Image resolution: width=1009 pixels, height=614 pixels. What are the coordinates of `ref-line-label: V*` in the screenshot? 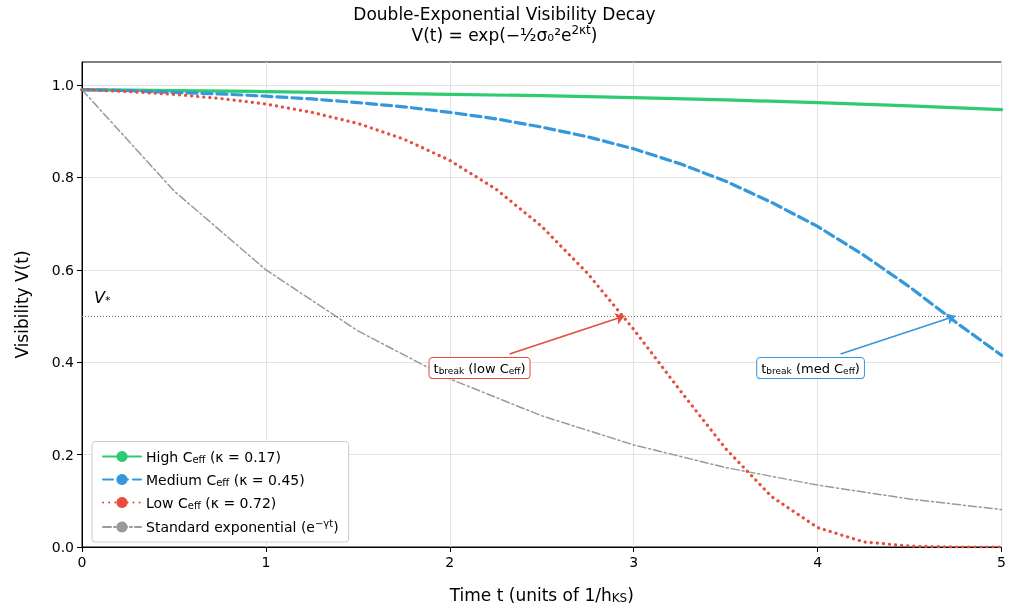 It's located at (102, 298).